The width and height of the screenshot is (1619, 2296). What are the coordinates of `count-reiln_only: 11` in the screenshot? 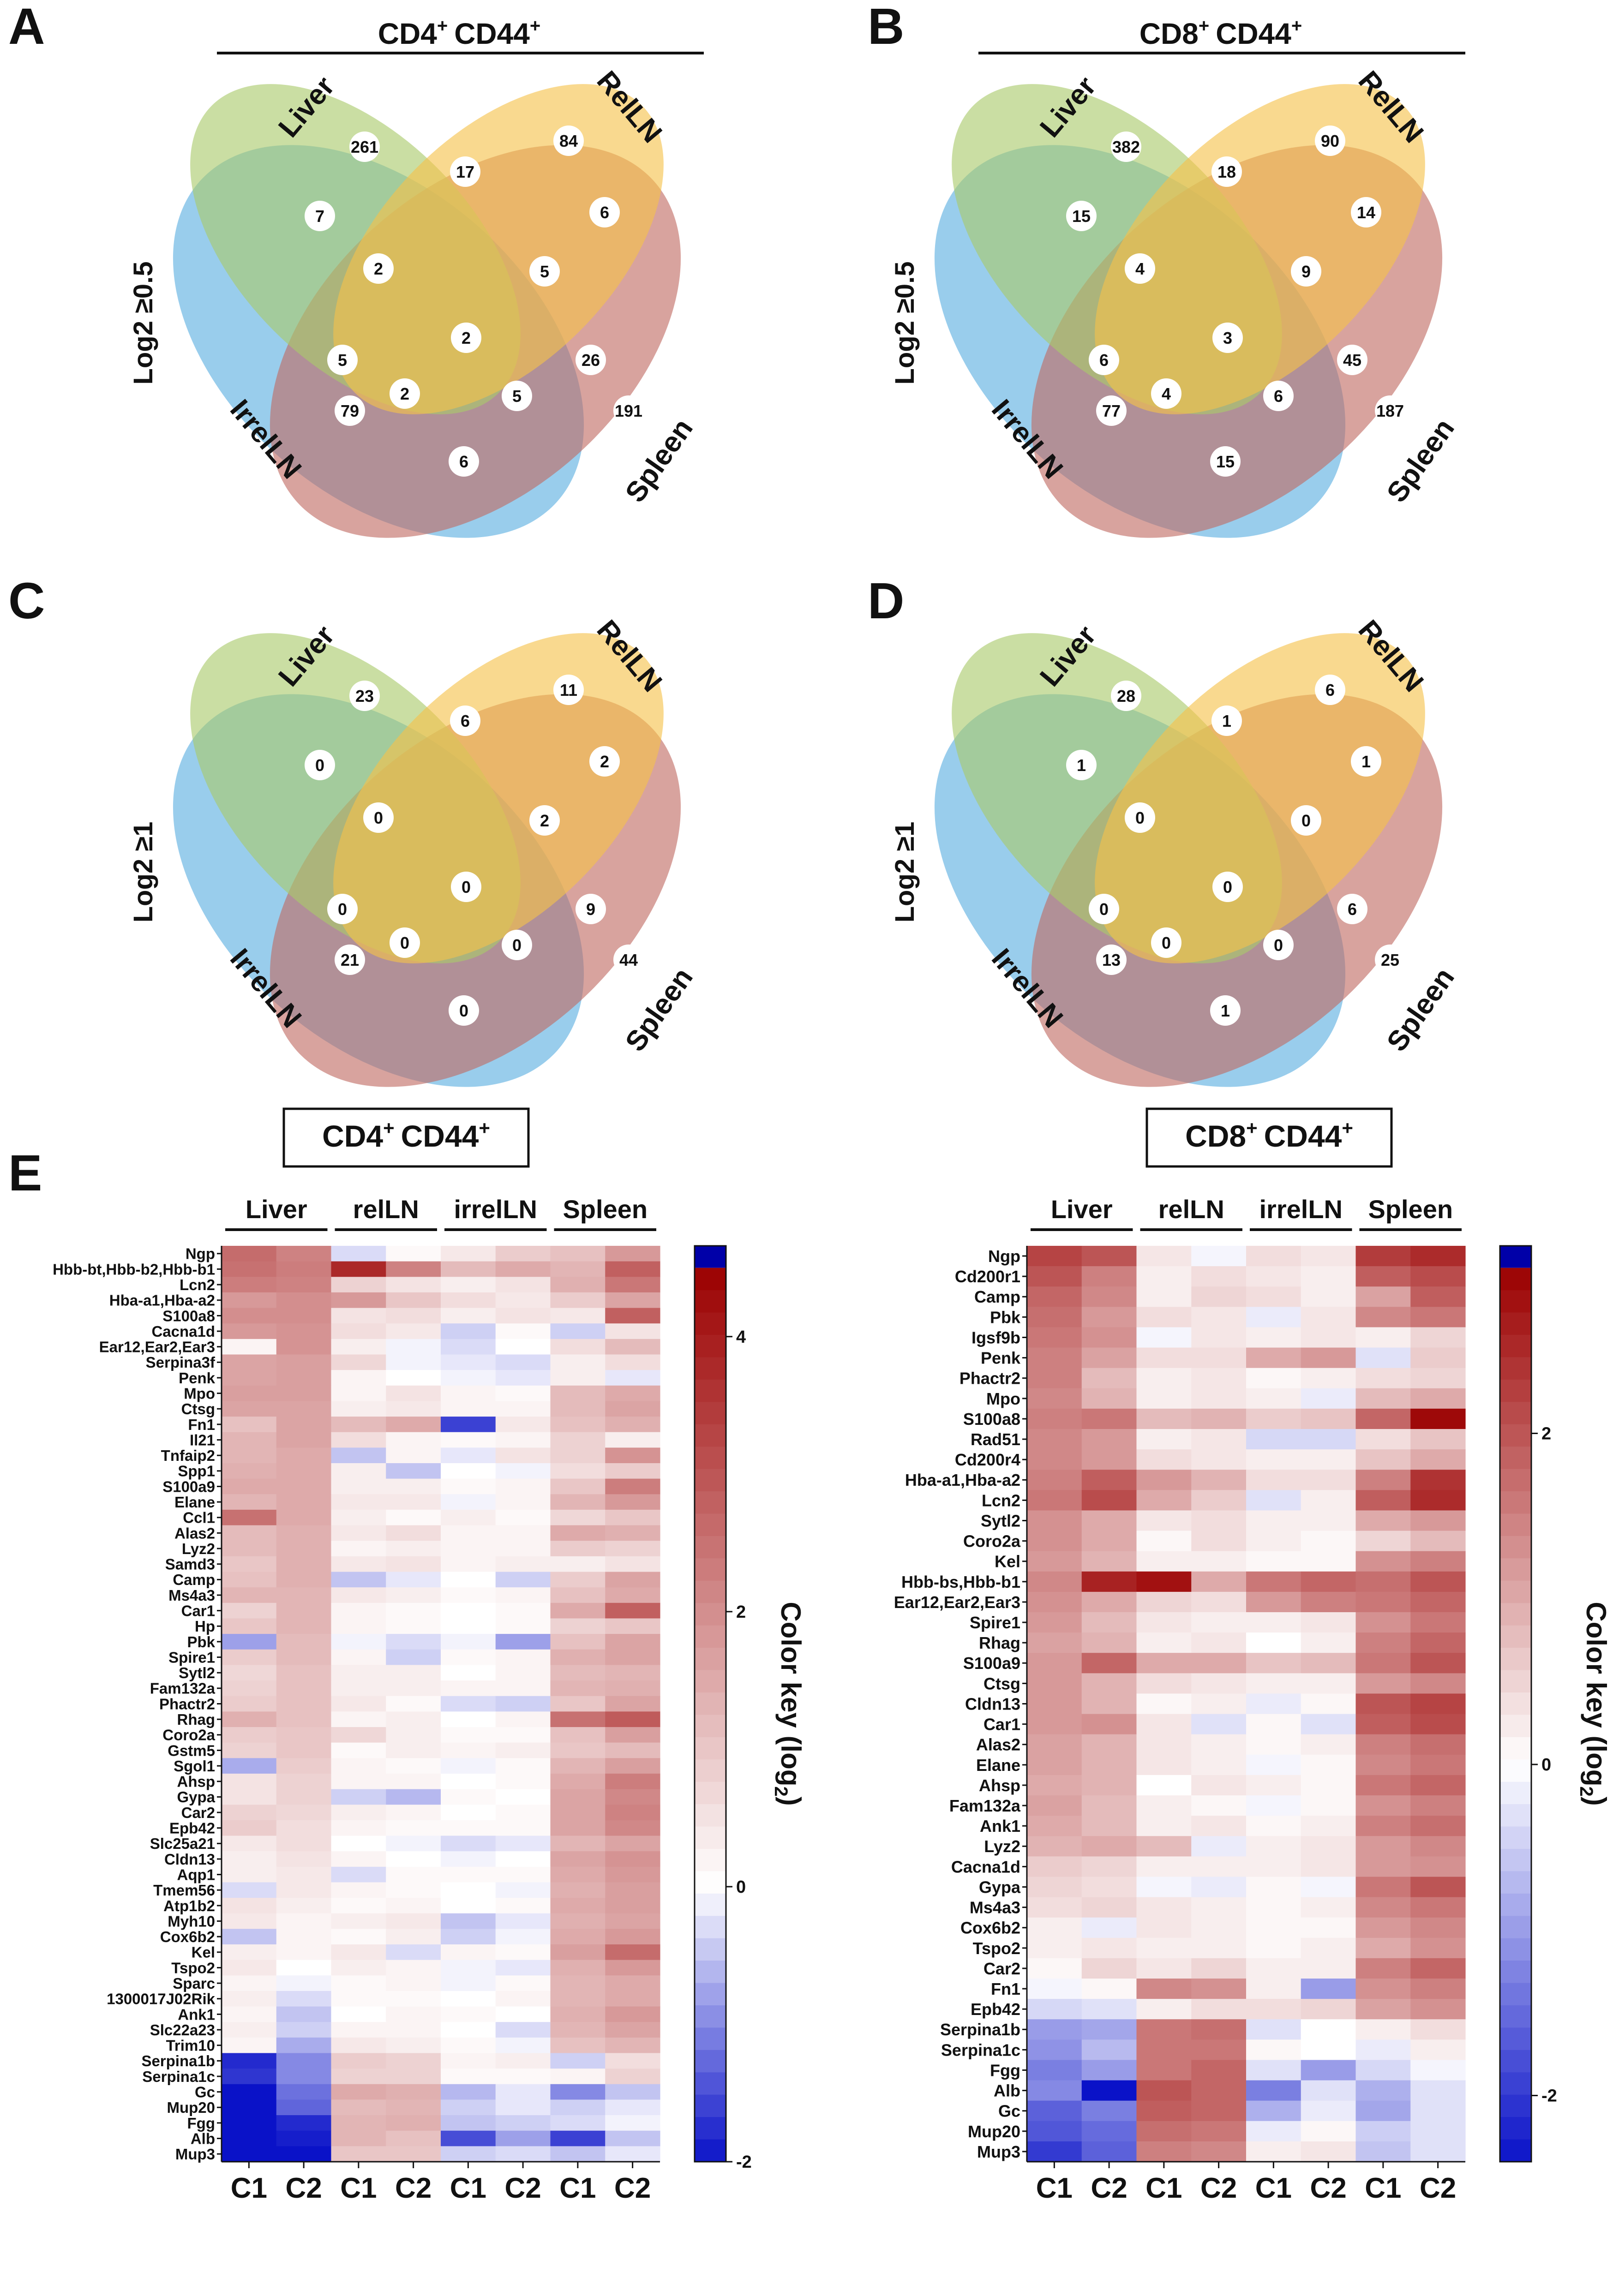 It's located at (569, 690).